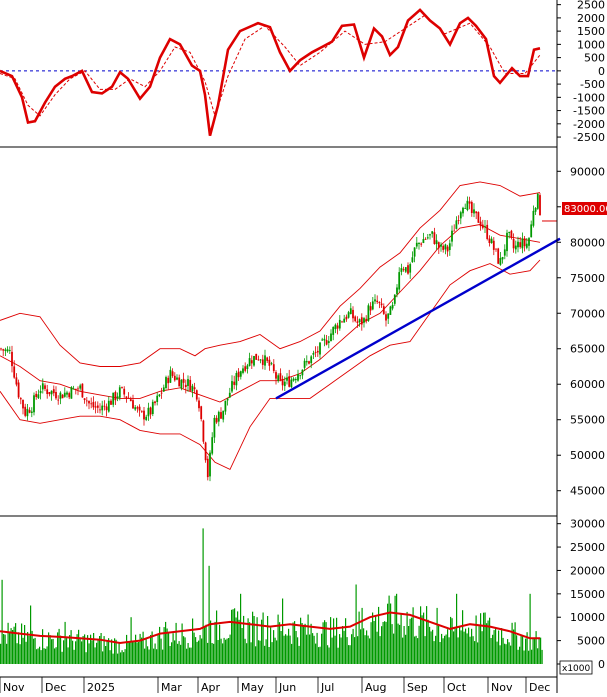 The width and height of the screenshot is (607, 697). Describe the element at coordinates (587, 242) in the screenshot. I see `y-tick-label: 80000` at that location.